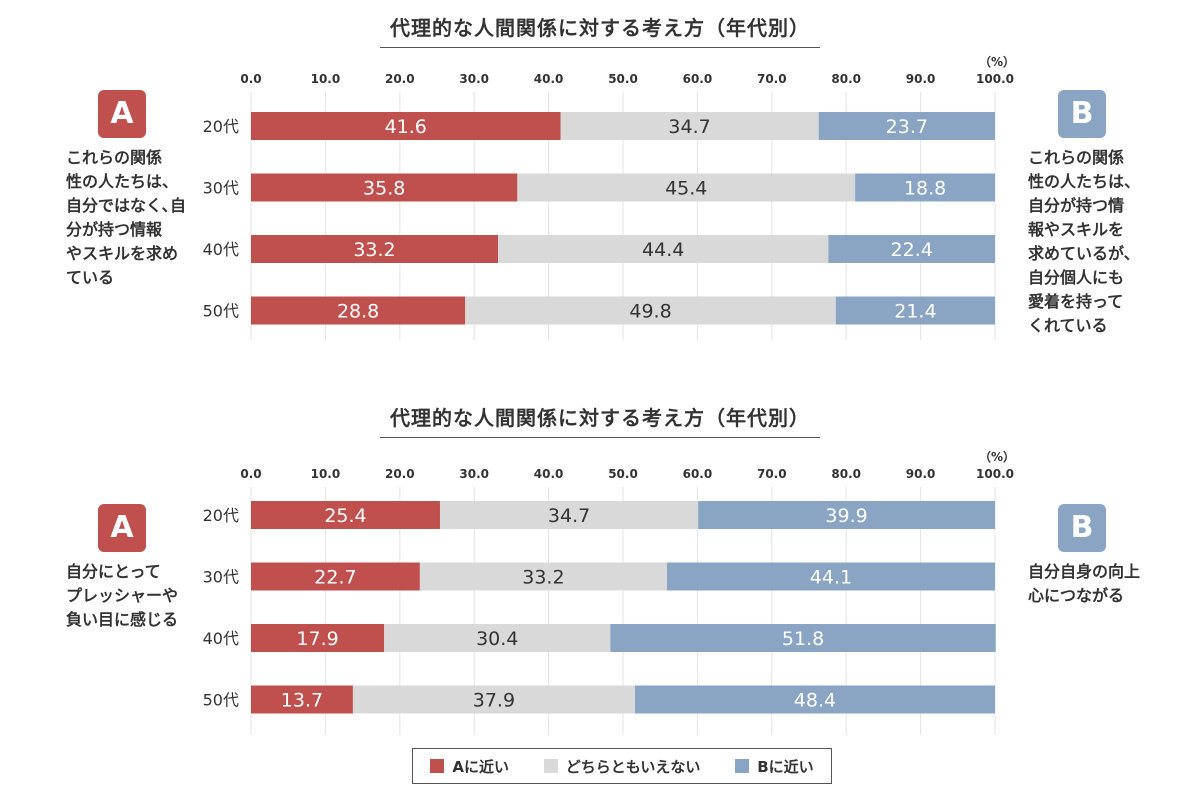 This screenshot has width=1200, height=800. What do you see at coordinates (1082, 114) in the screenshot?
I see `badge-b-1: B` at bounding box center [1082, 114].